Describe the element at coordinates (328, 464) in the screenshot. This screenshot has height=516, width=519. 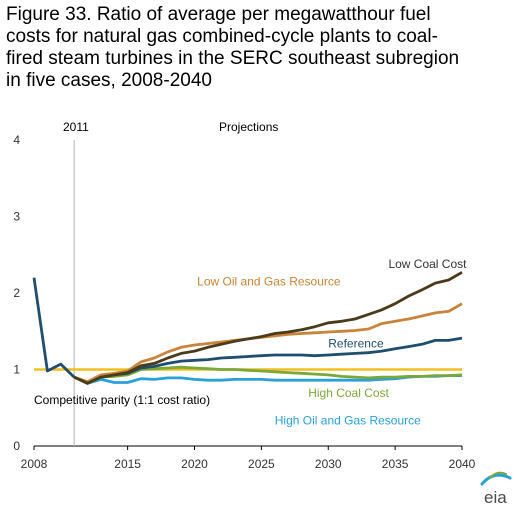
I see `x-tick-label: 2030` at that location.